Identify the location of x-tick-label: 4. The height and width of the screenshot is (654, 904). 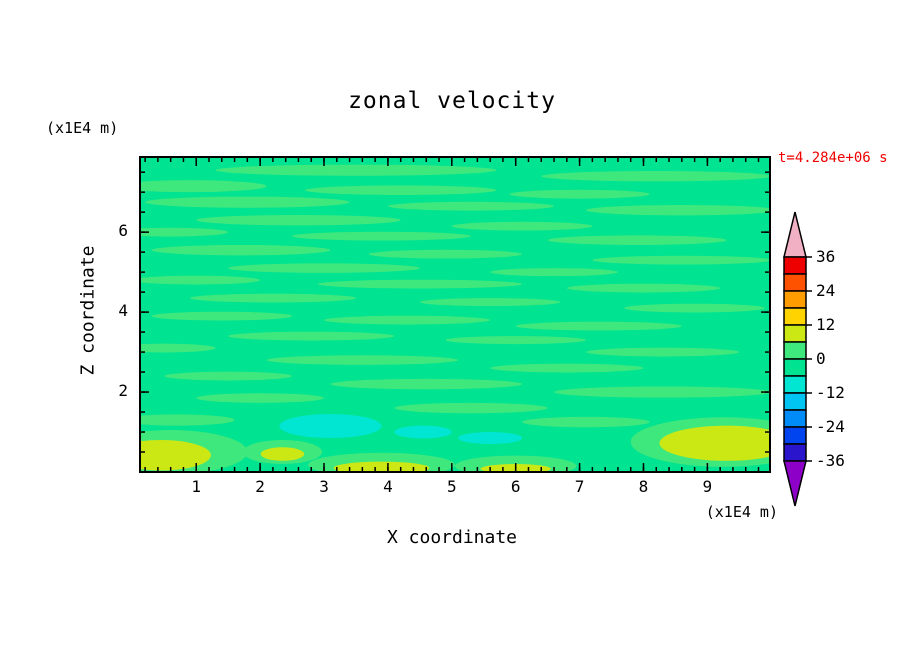
(388, 486).